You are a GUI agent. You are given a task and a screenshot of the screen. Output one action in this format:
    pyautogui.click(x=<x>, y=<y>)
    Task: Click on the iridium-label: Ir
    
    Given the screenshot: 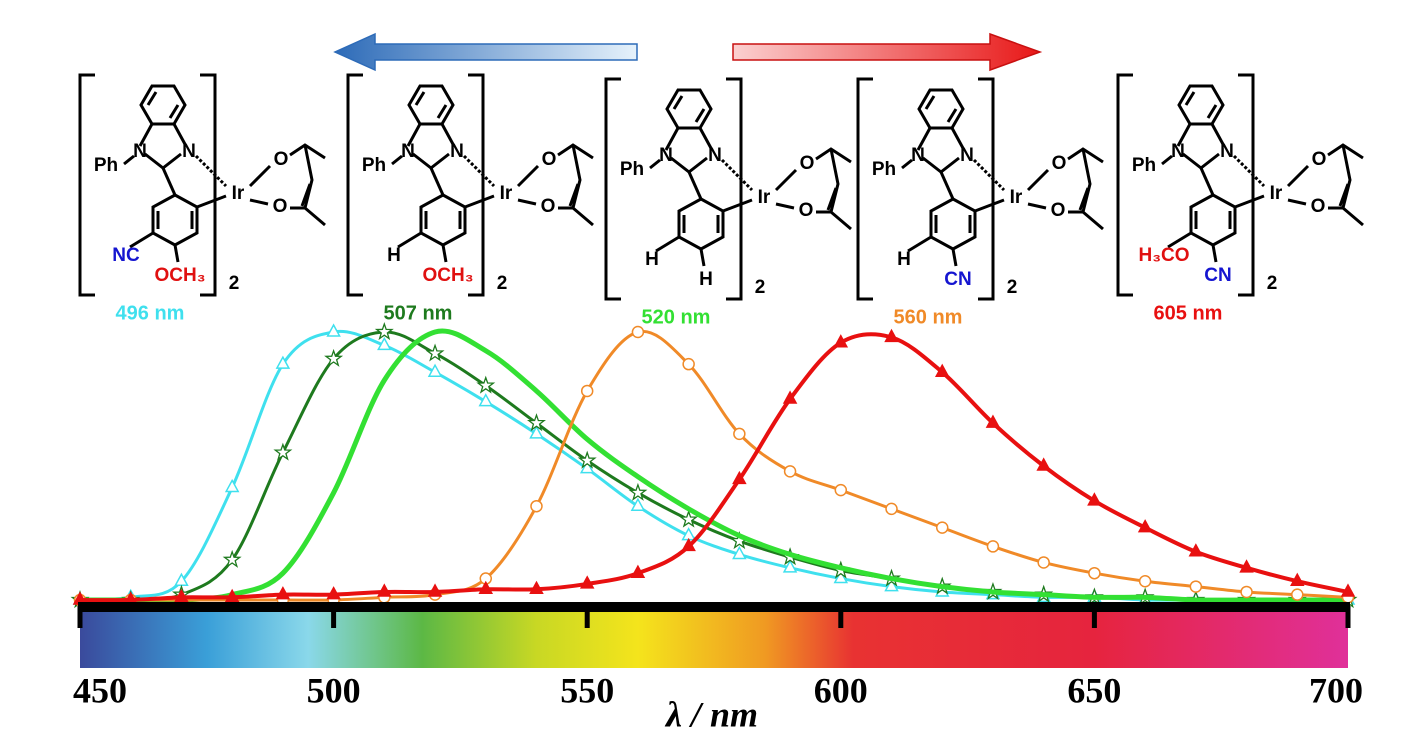 What is the action you would take?
    pyautogui.click(x=764, y=197)
    